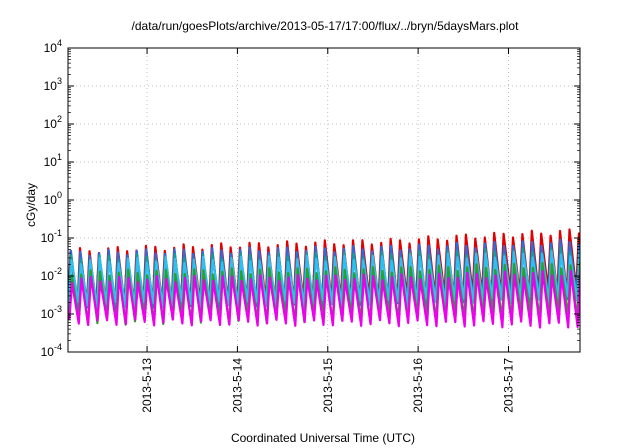 The height and width of the screenshot is (448, 640). I want to click on y-tick-label: 10⁴, so click(53, 46).